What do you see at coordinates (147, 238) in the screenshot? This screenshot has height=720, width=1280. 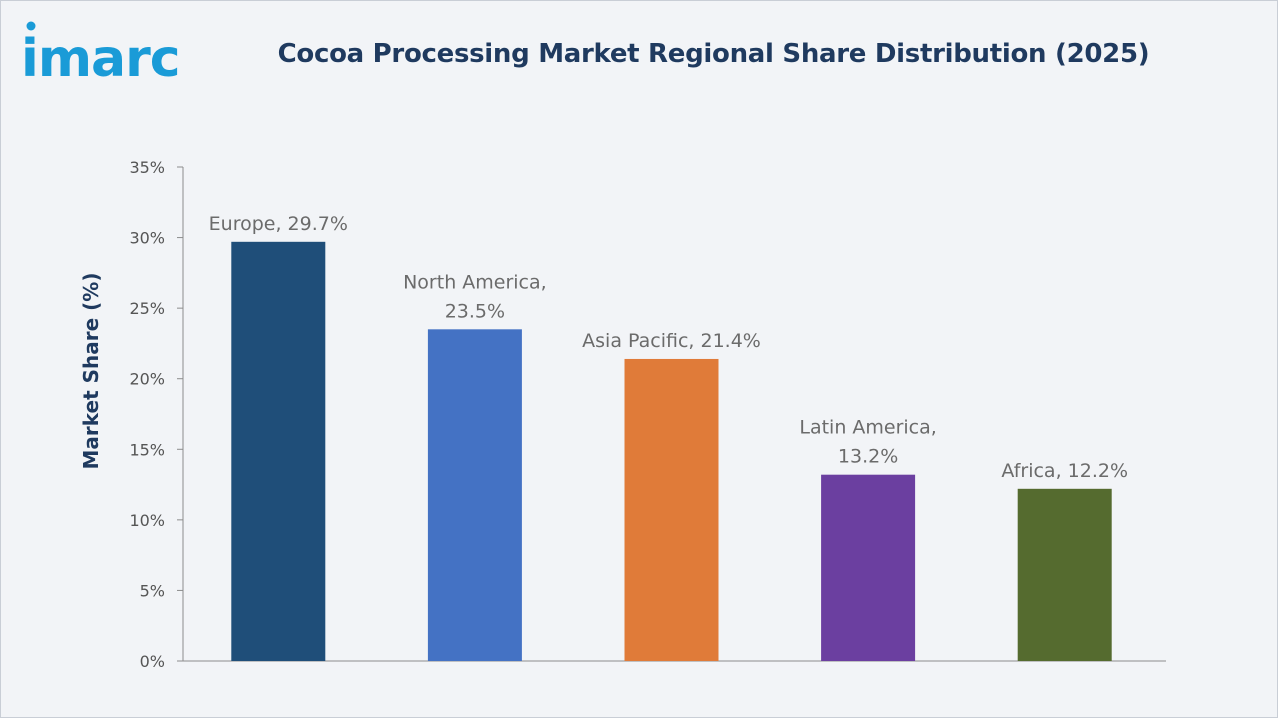 I see `y-tick-label: 30%` at bounding box center [147, 238].